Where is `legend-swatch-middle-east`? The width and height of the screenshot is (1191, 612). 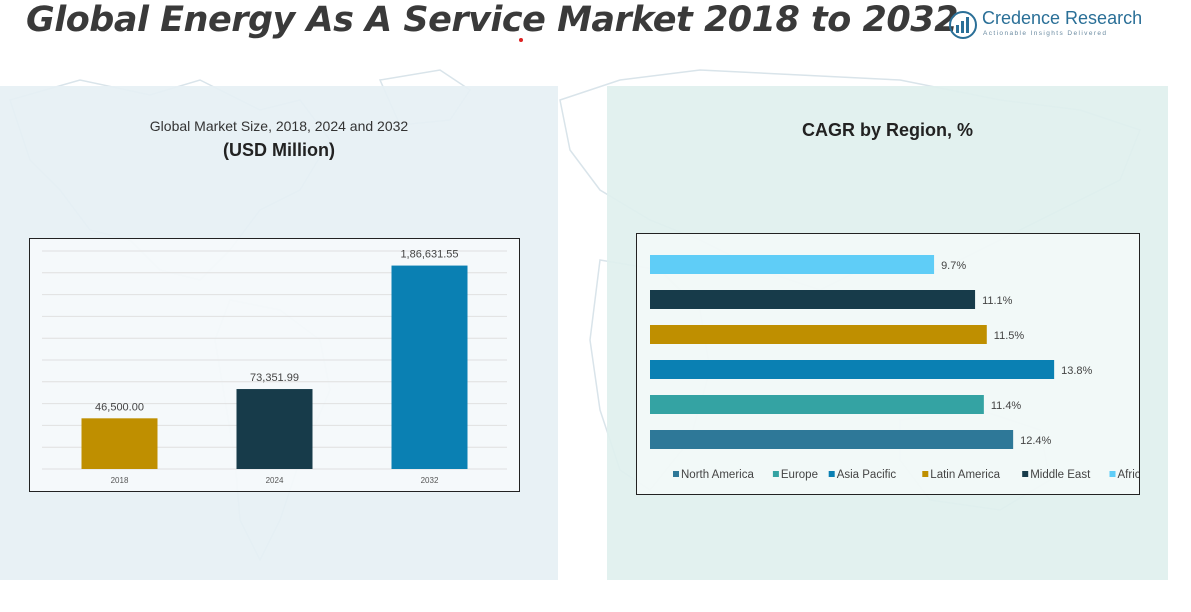 legend-swatch-middle-east is located at coordinates (1025, 474).